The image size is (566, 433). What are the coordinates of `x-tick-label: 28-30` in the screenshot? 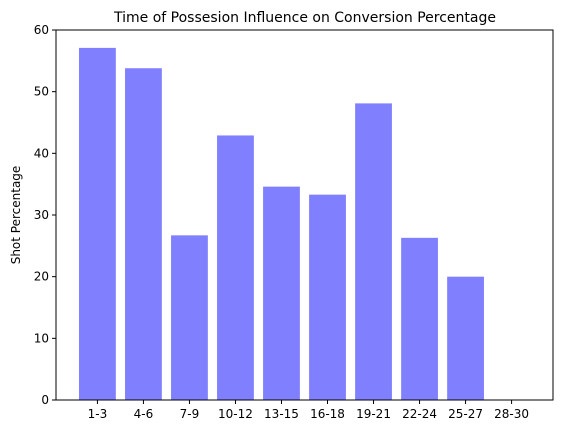 It's located at (511, 414).